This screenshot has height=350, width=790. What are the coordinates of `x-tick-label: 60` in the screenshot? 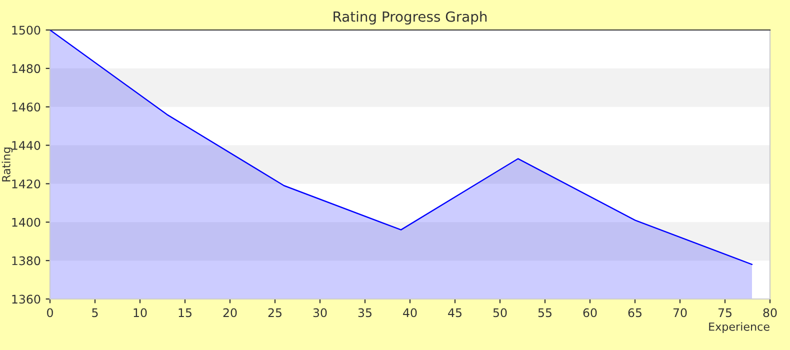 It's located at (590, 313).